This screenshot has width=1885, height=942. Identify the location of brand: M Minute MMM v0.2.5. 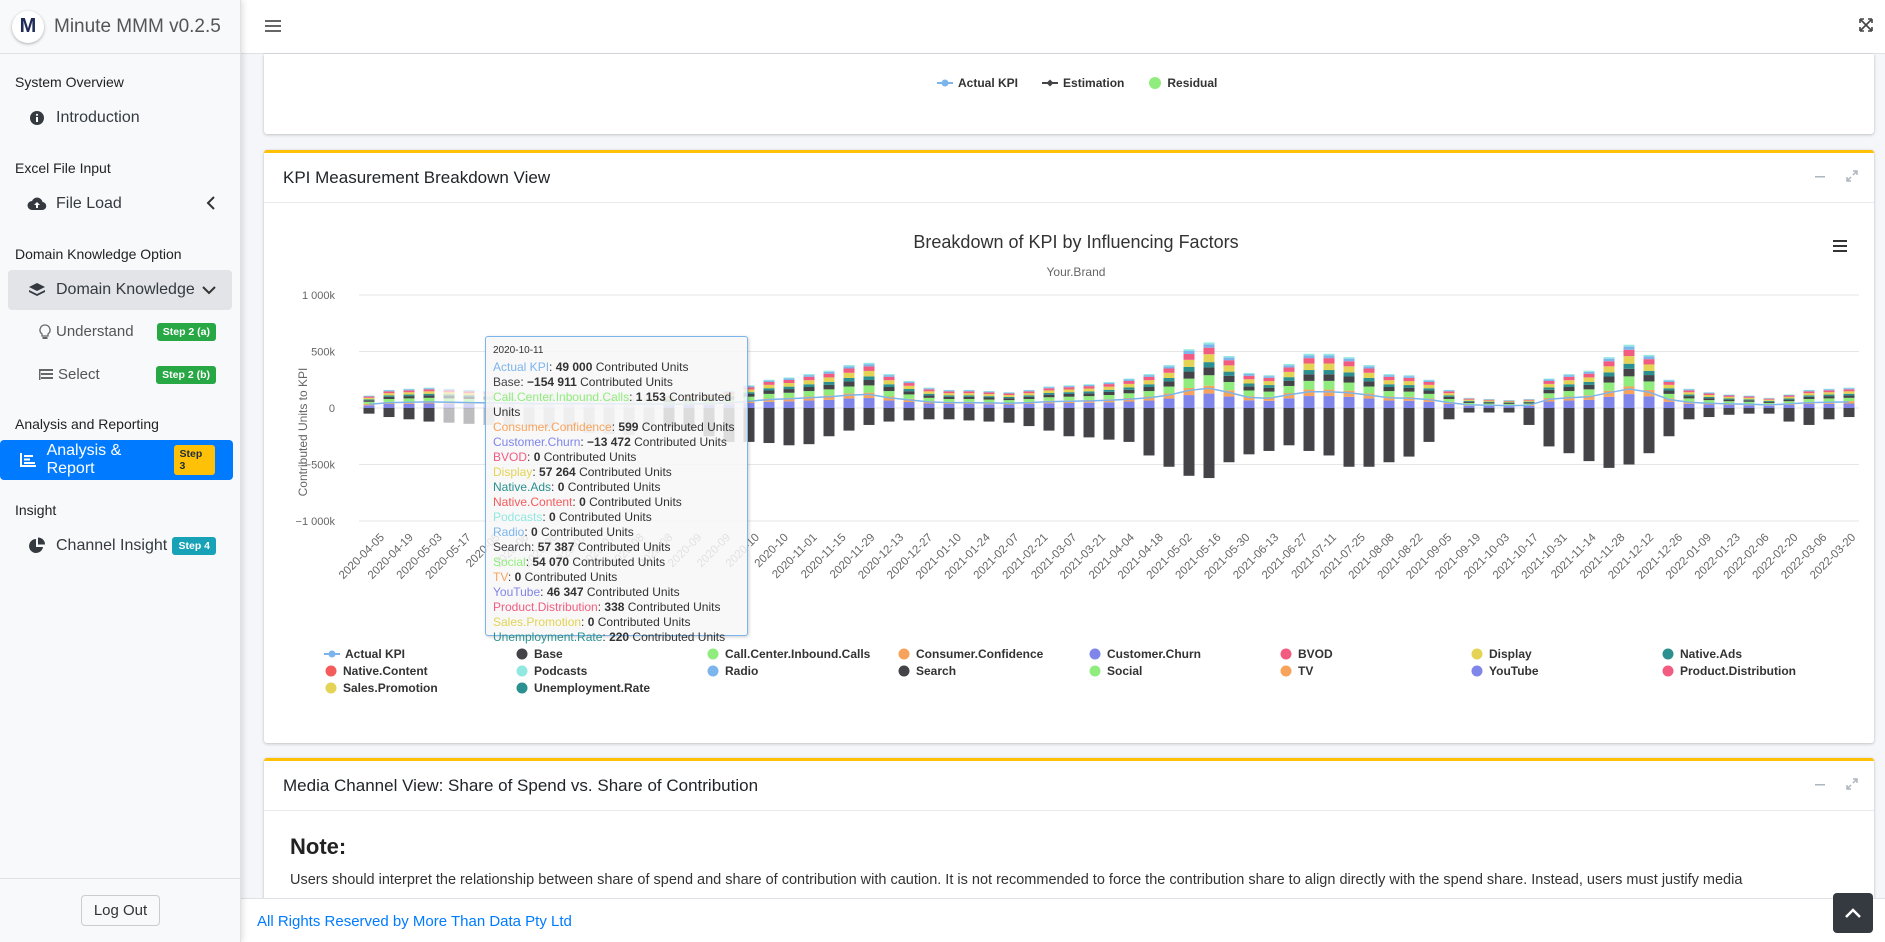
(120, 27).